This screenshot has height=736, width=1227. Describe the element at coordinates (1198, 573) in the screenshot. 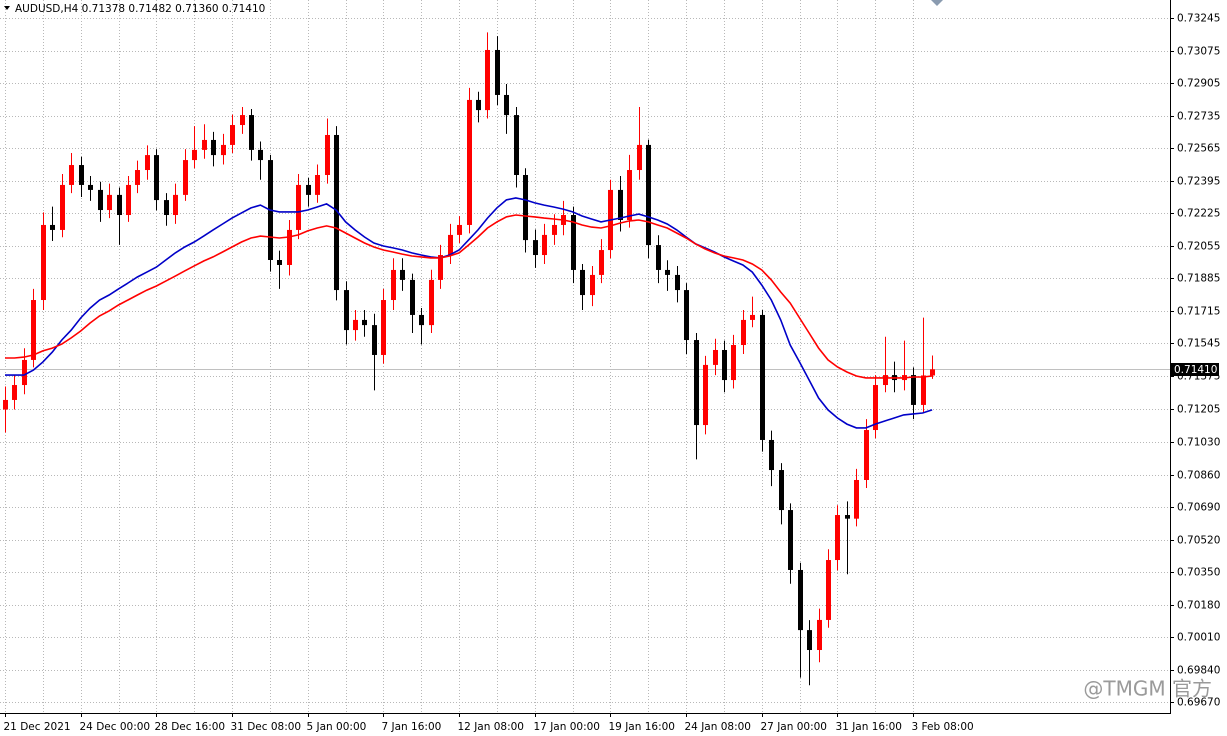

I see `y-tick-label: 0.70350` at that location.